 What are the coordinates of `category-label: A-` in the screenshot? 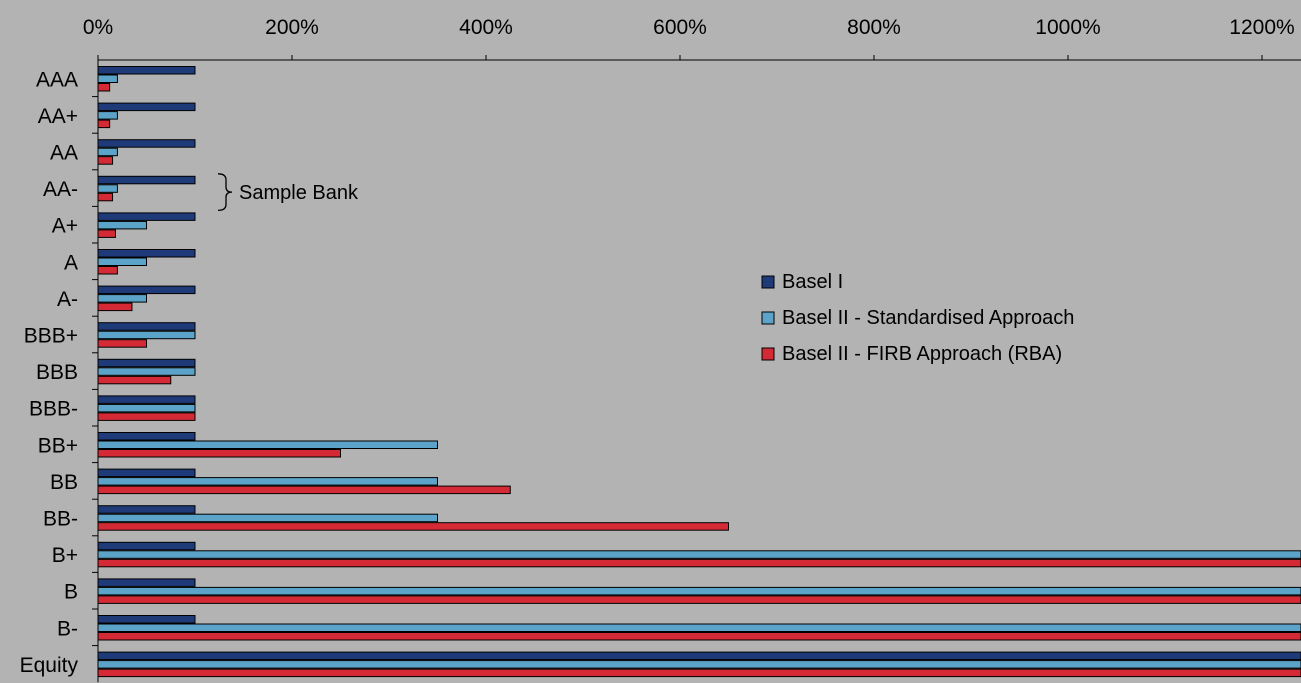 It's located at (67, 299).